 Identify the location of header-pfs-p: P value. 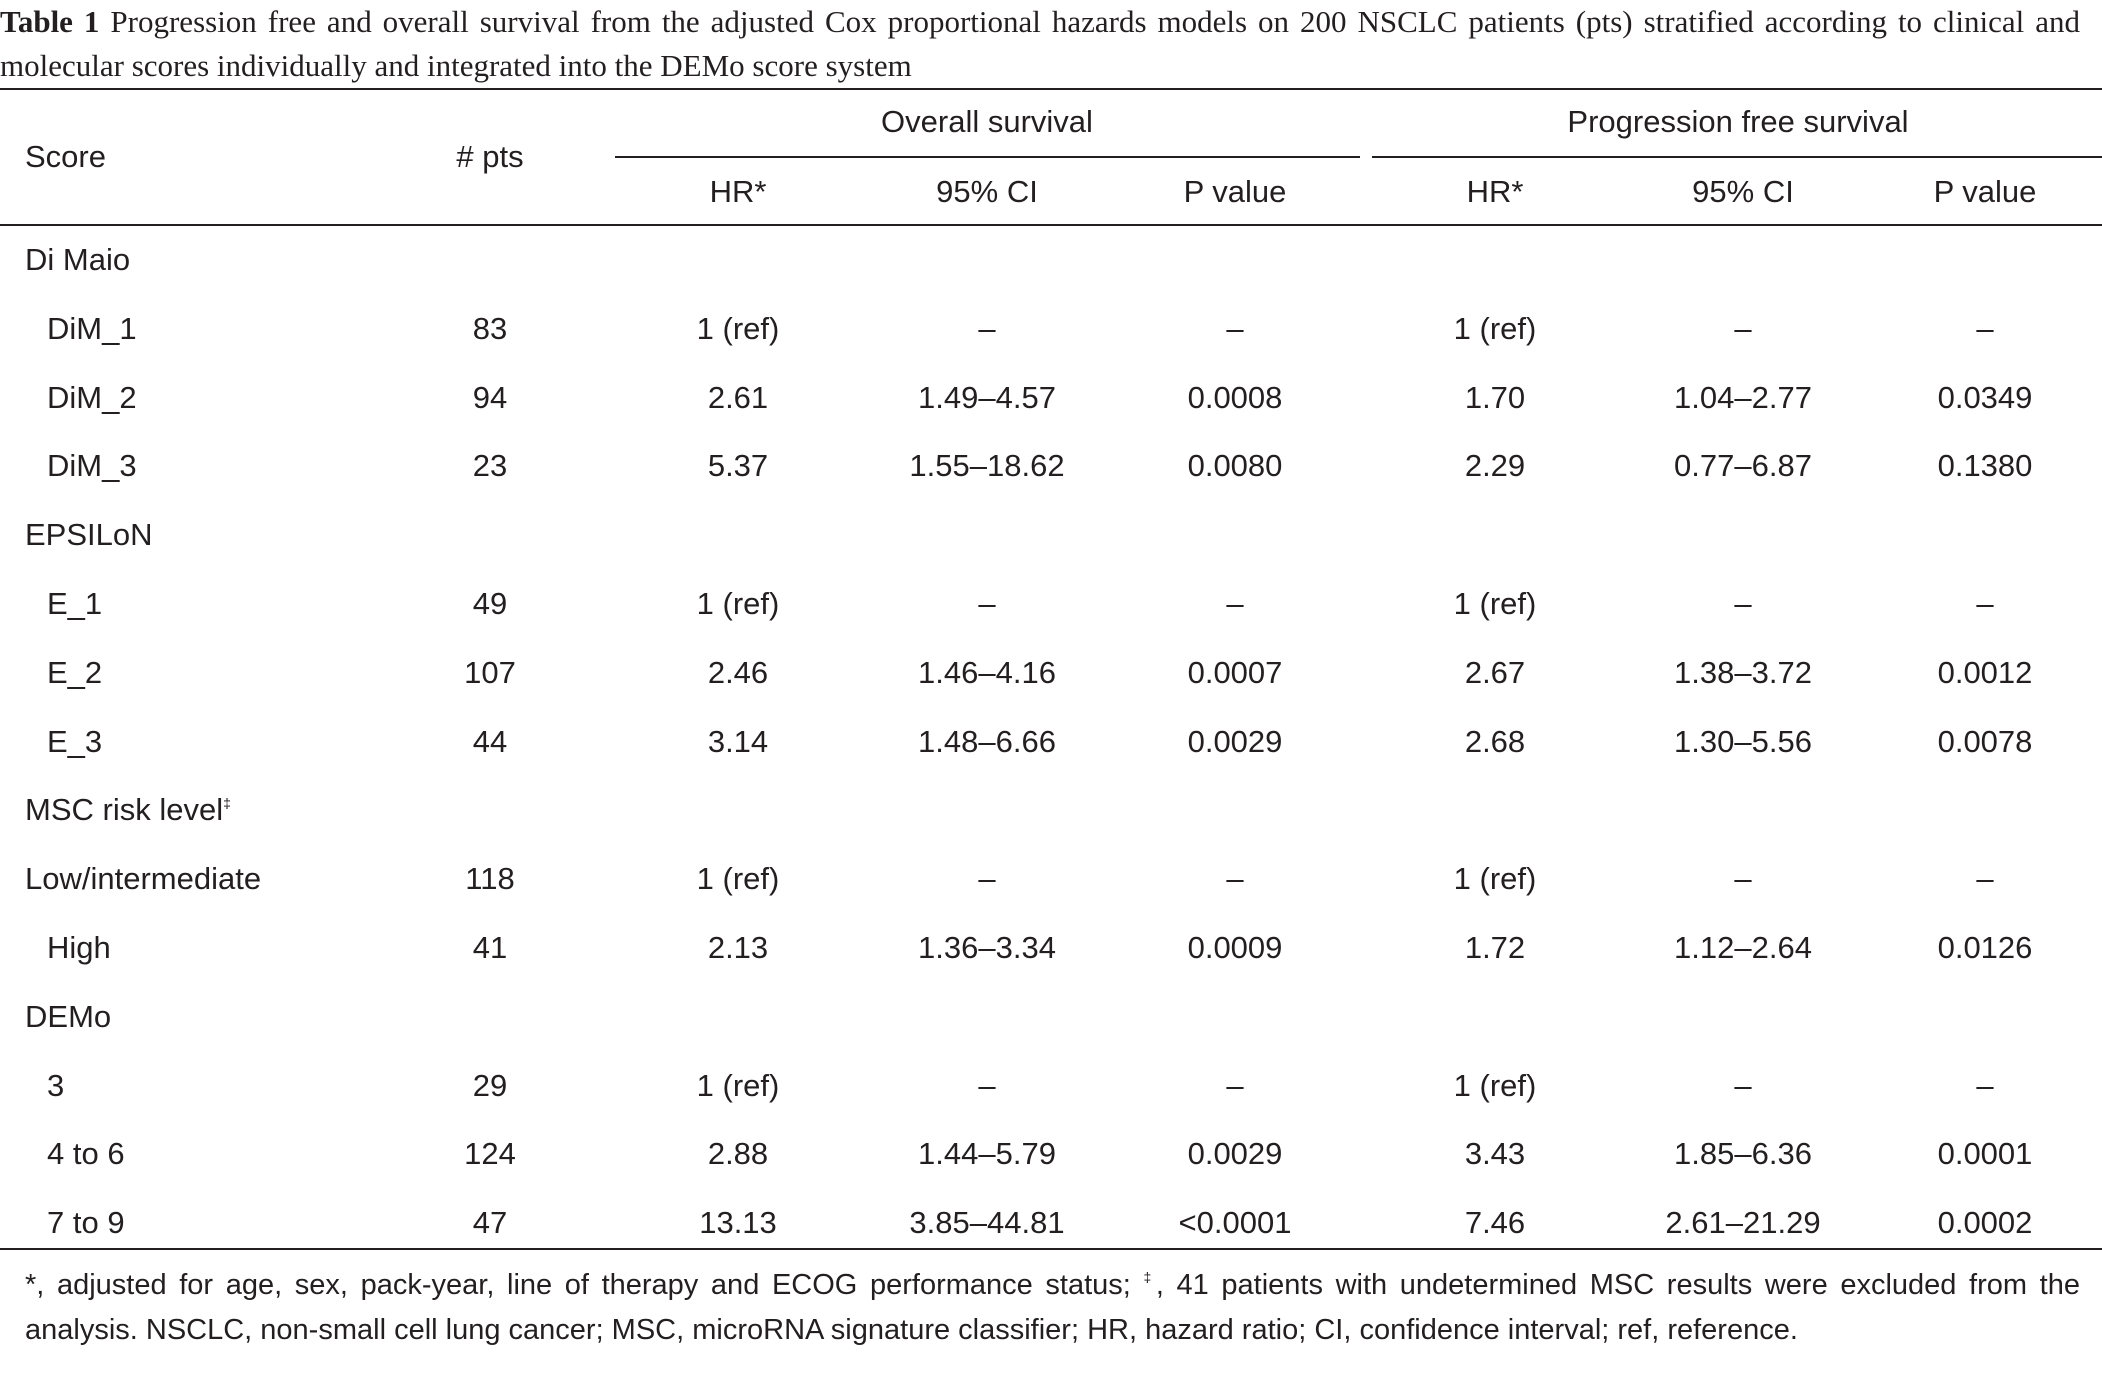
(1985, 191).